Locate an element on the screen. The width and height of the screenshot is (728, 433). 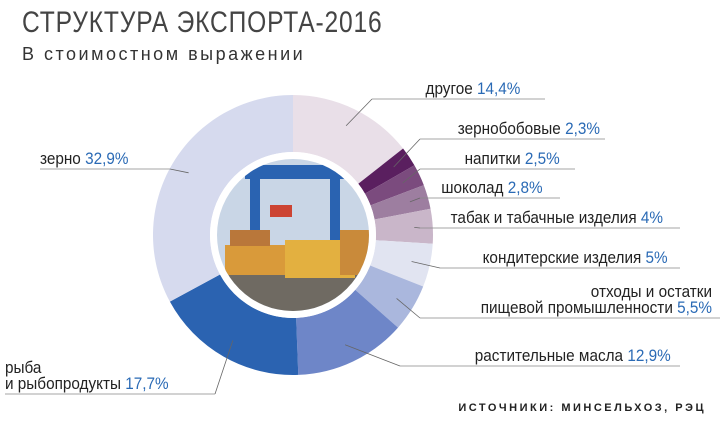
slice-label: другое 14,4% is located at coordinates (472, 88).